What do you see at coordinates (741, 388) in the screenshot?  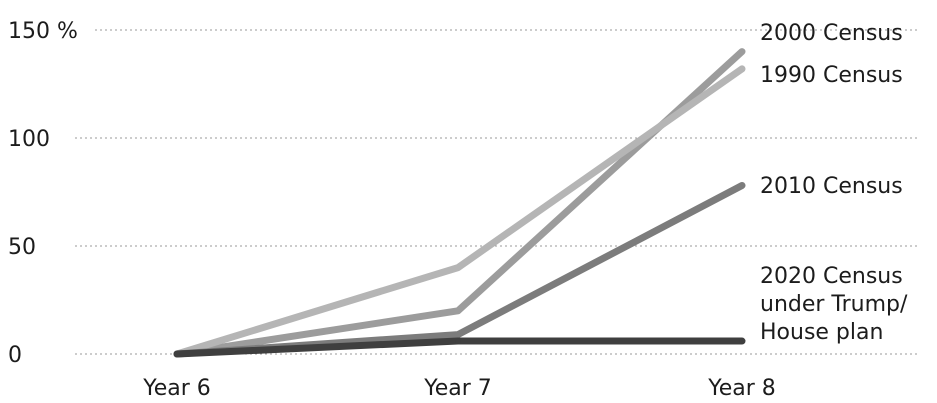 I see `x-tick-label: Year 8` at bounding box center [741, 388].